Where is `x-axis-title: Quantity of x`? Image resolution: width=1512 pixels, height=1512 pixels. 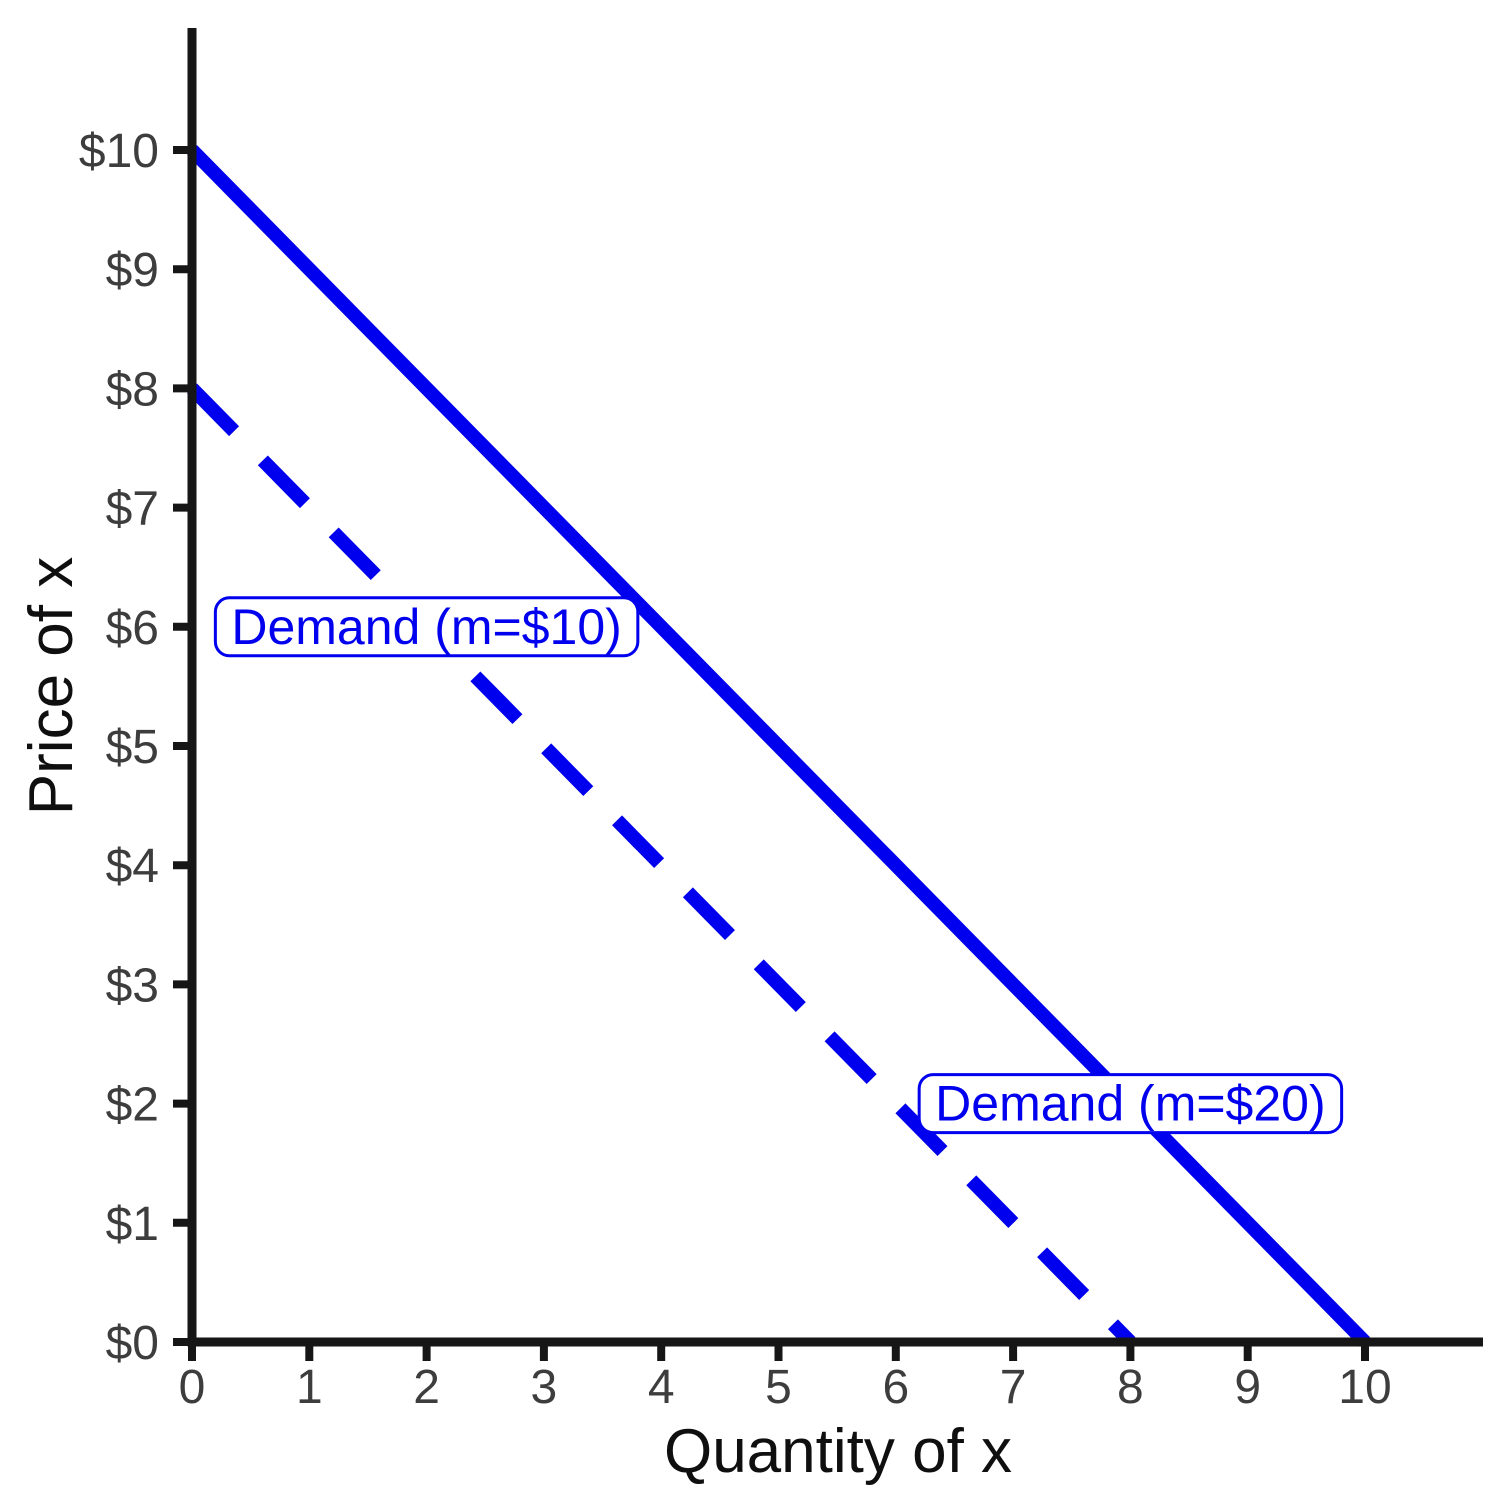 x-axis-title: Quantity of x is located at coordinates (838, 1451).